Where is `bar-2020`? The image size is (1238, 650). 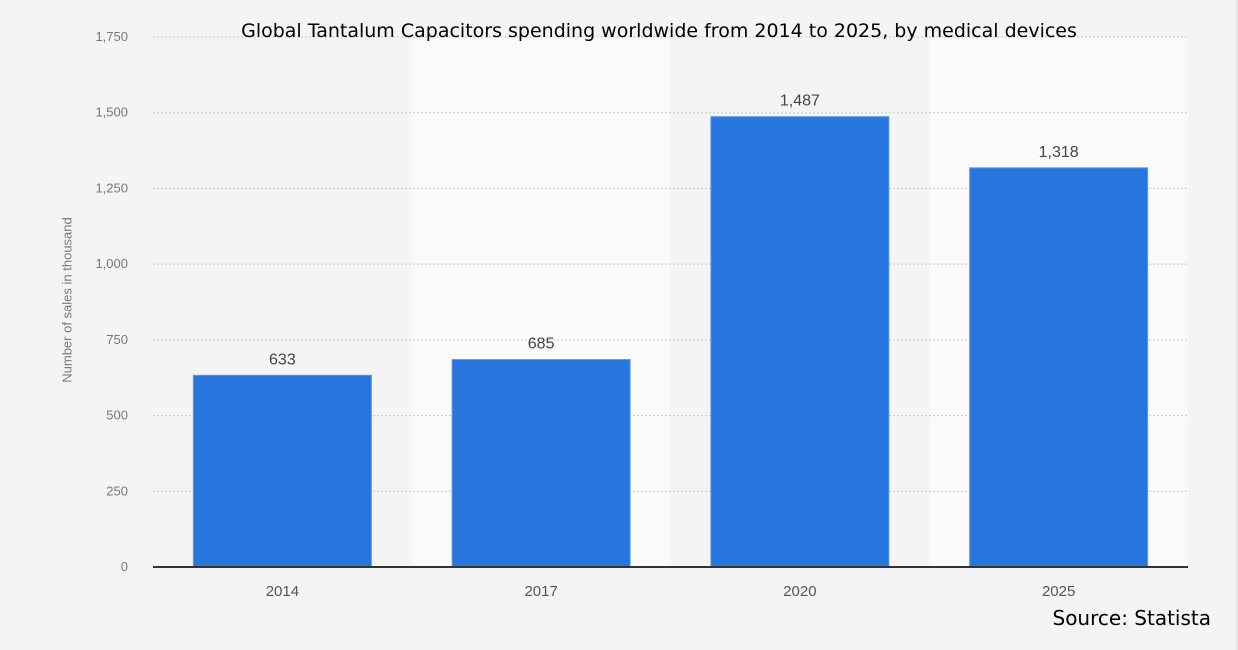 bar-2020 is located at coordinates (800, 342).